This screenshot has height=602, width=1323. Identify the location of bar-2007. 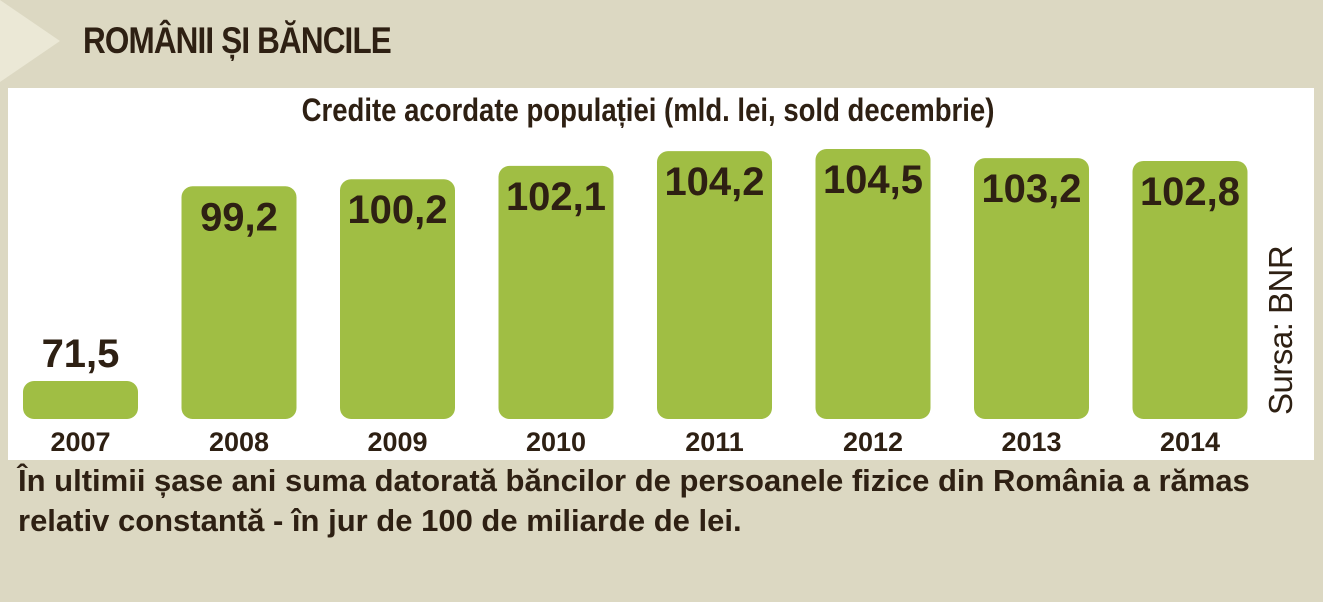
(80, 400).